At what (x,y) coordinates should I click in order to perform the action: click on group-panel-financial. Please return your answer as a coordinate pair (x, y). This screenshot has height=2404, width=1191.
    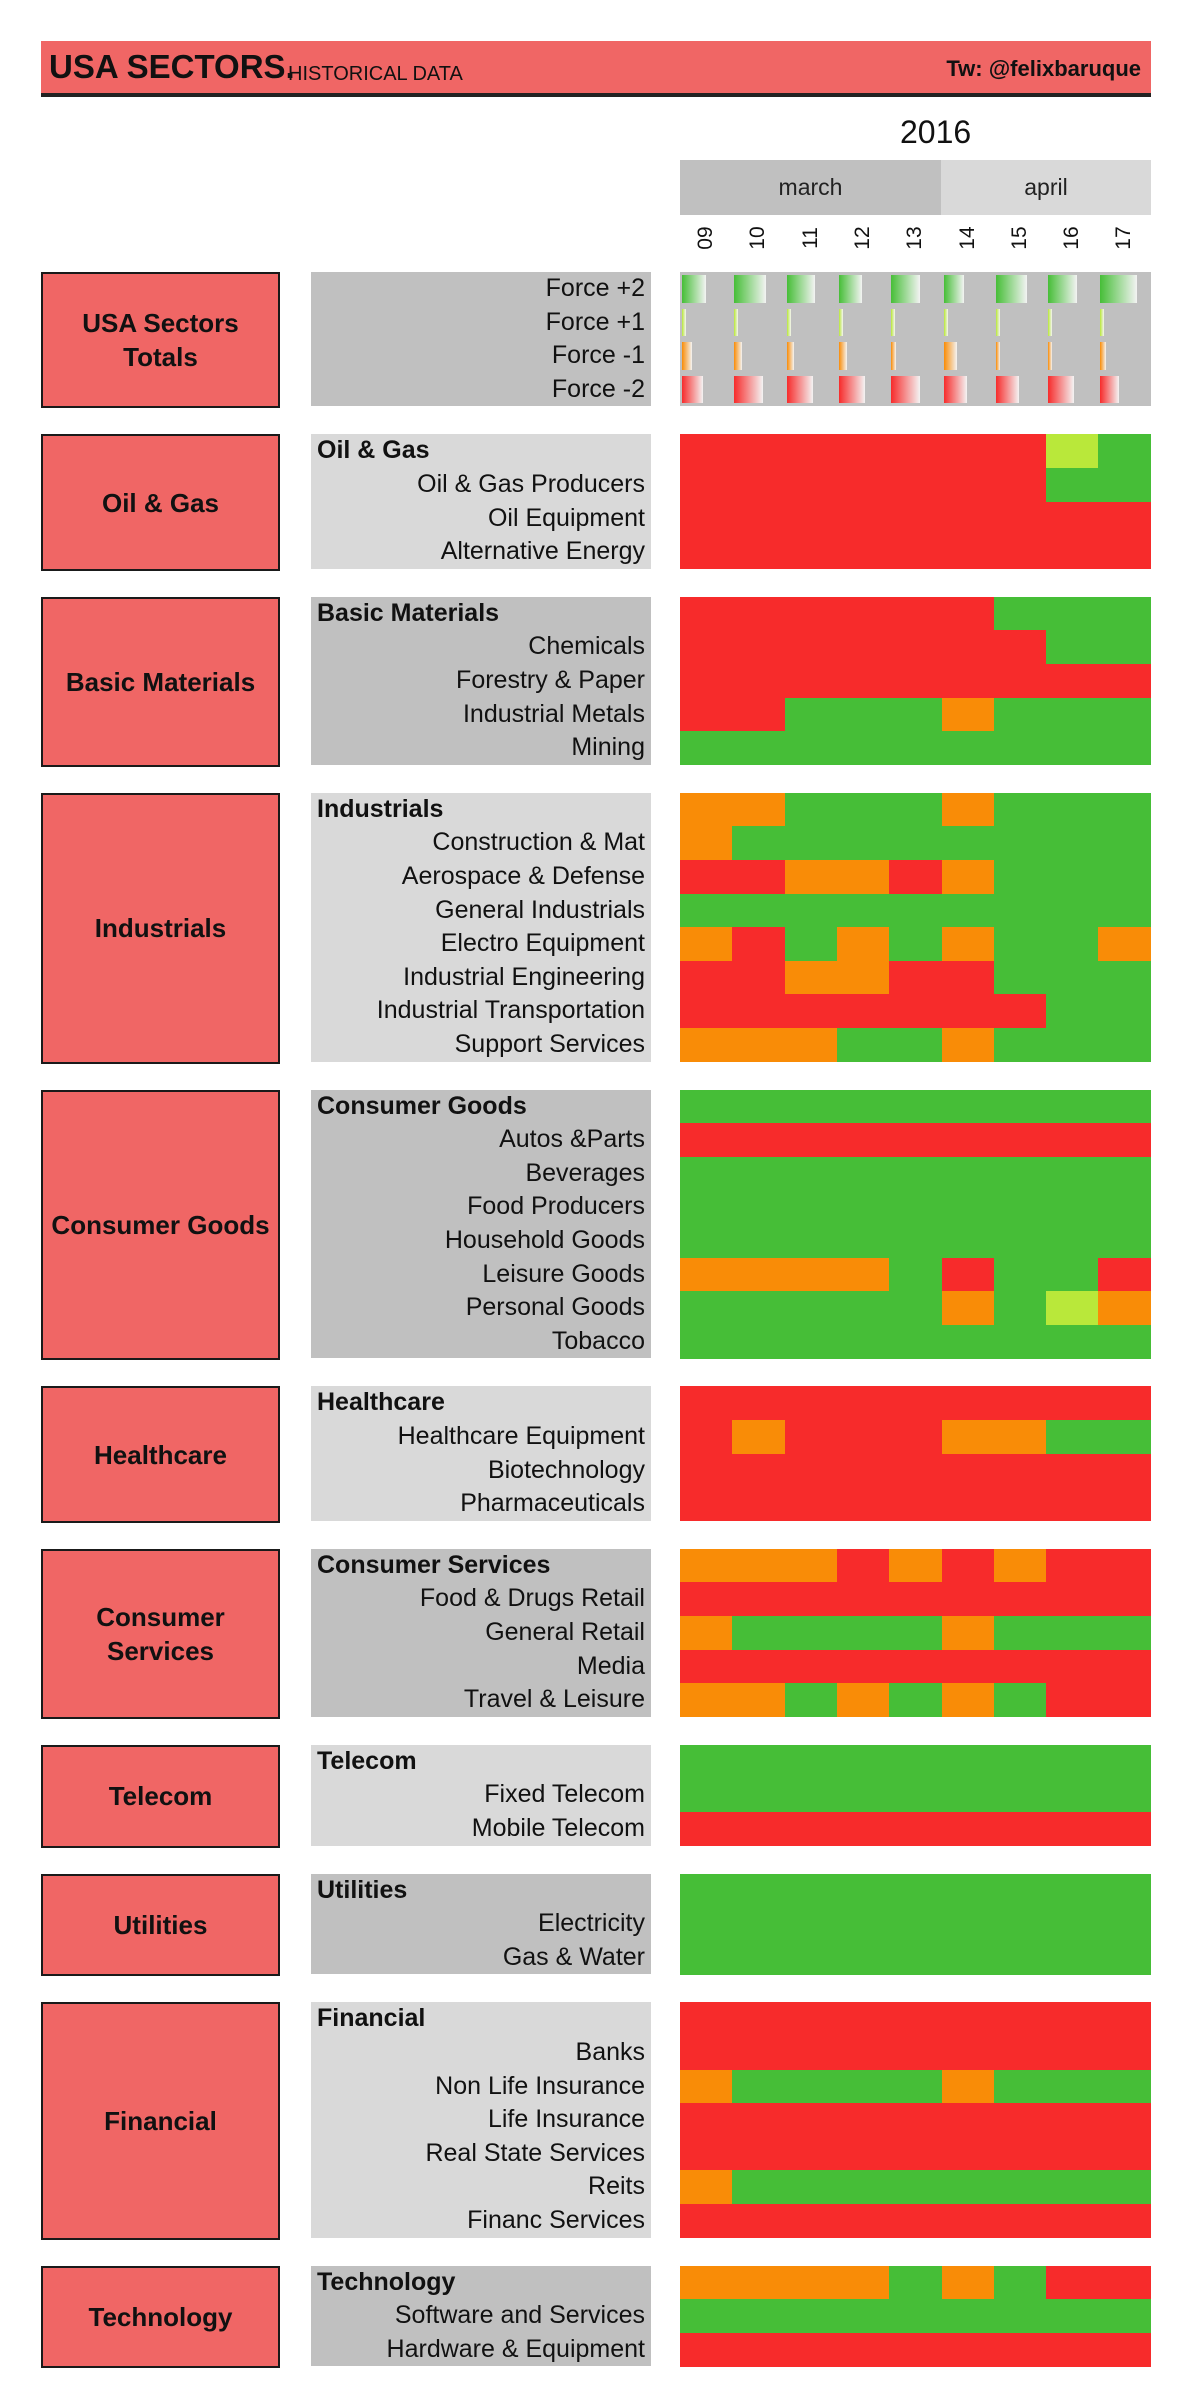
    Looking at the image, I should click on (481, 2120).